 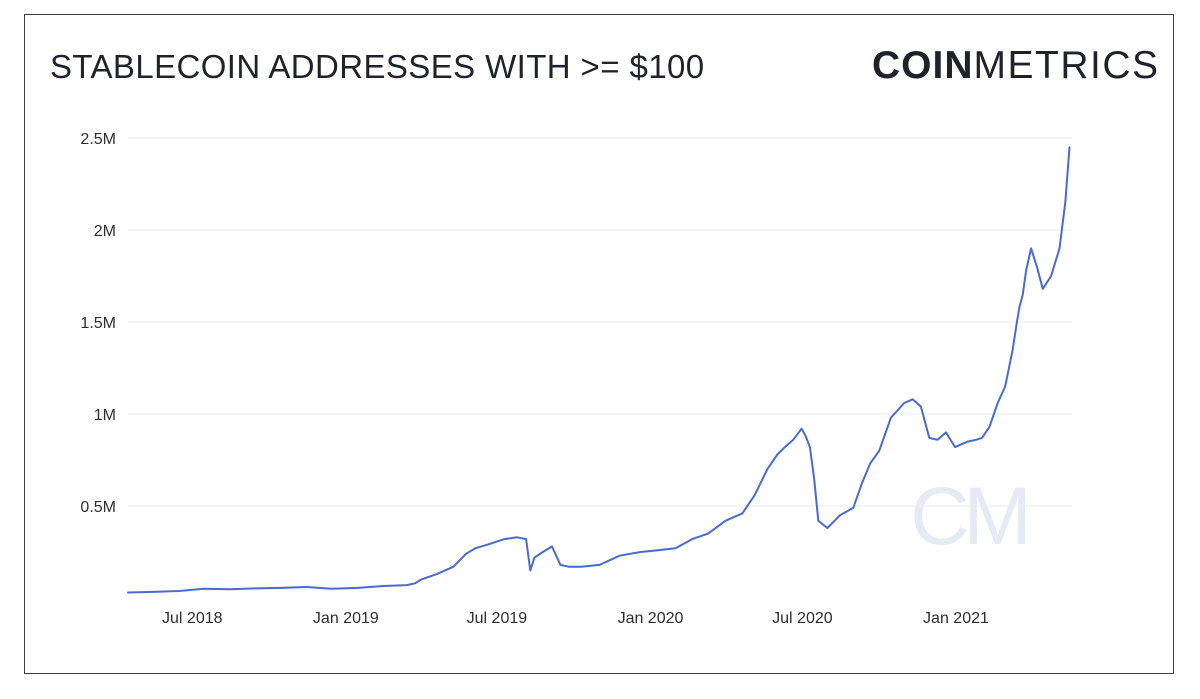 What do you see at coordinates (346, 618) in the screenshot?
I see `x-tick-label: Jan 2019` at bounding box center [346, 618].